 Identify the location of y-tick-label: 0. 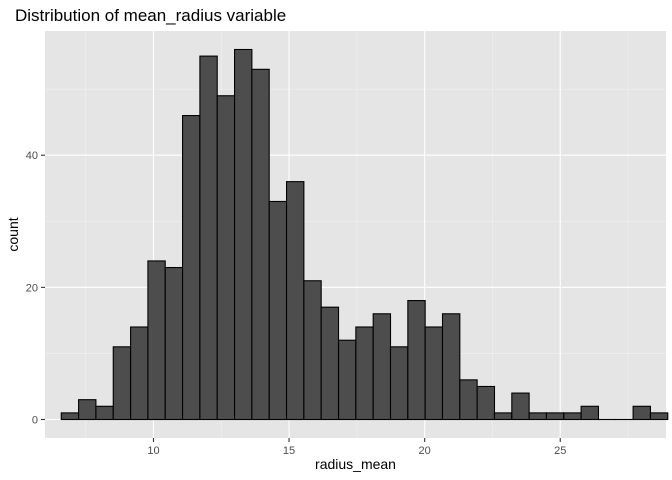
(35, 421).